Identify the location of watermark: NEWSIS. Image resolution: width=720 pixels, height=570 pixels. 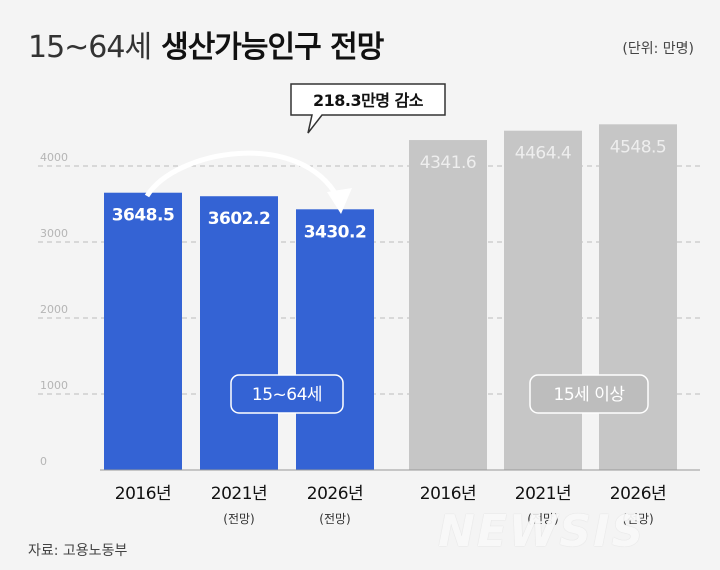
(542, 531).